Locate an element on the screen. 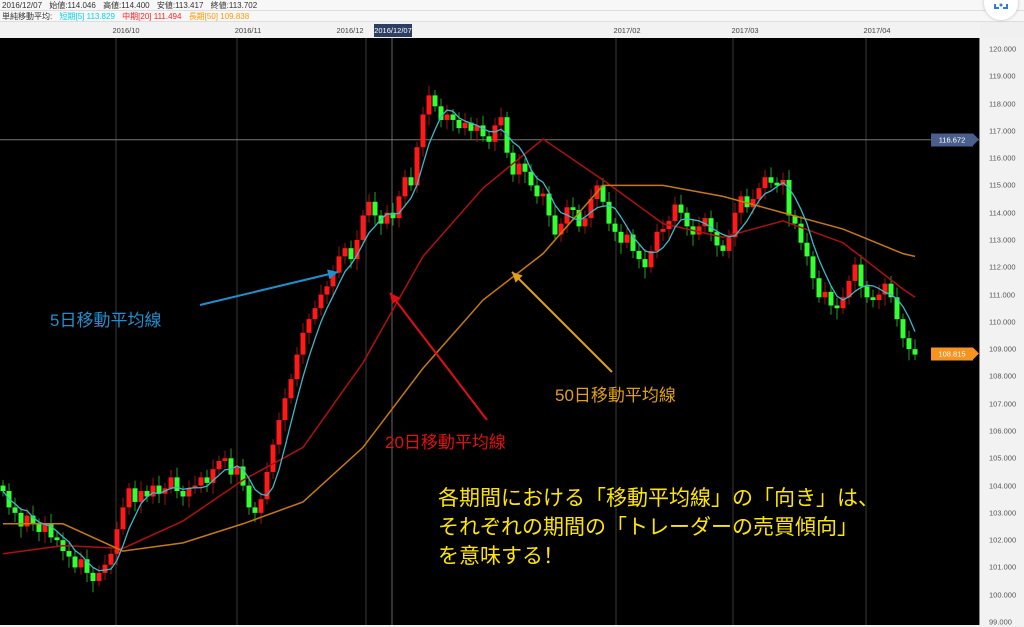  header-date: 2016/12/07 is located at coordinates (22, 5).